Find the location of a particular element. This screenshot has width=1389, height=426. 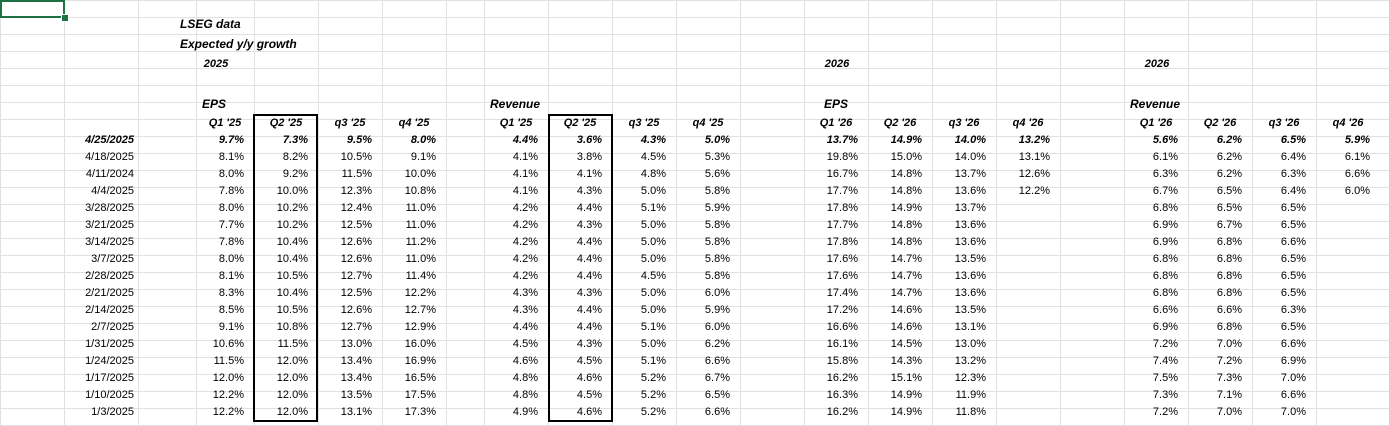

data-cell: 8.1% is located at coordinates (231, 276).